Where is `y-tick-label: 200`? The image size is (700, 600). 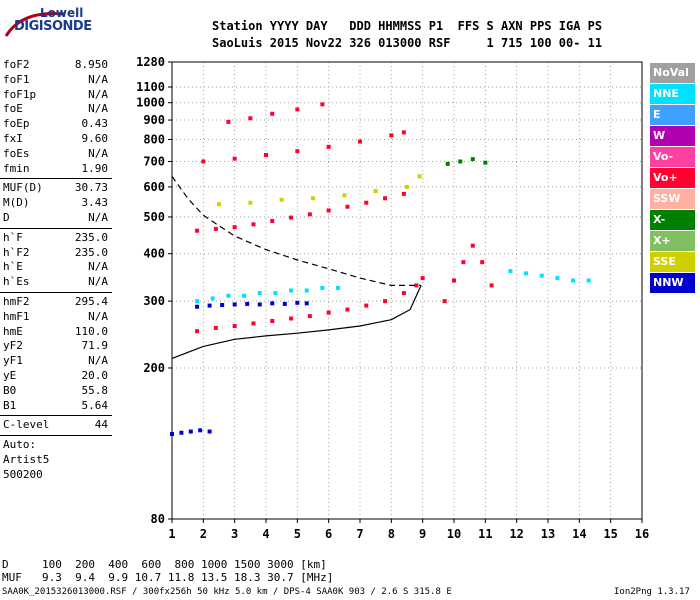
y-tick-label: 200 is located at coordinates (154, 368).